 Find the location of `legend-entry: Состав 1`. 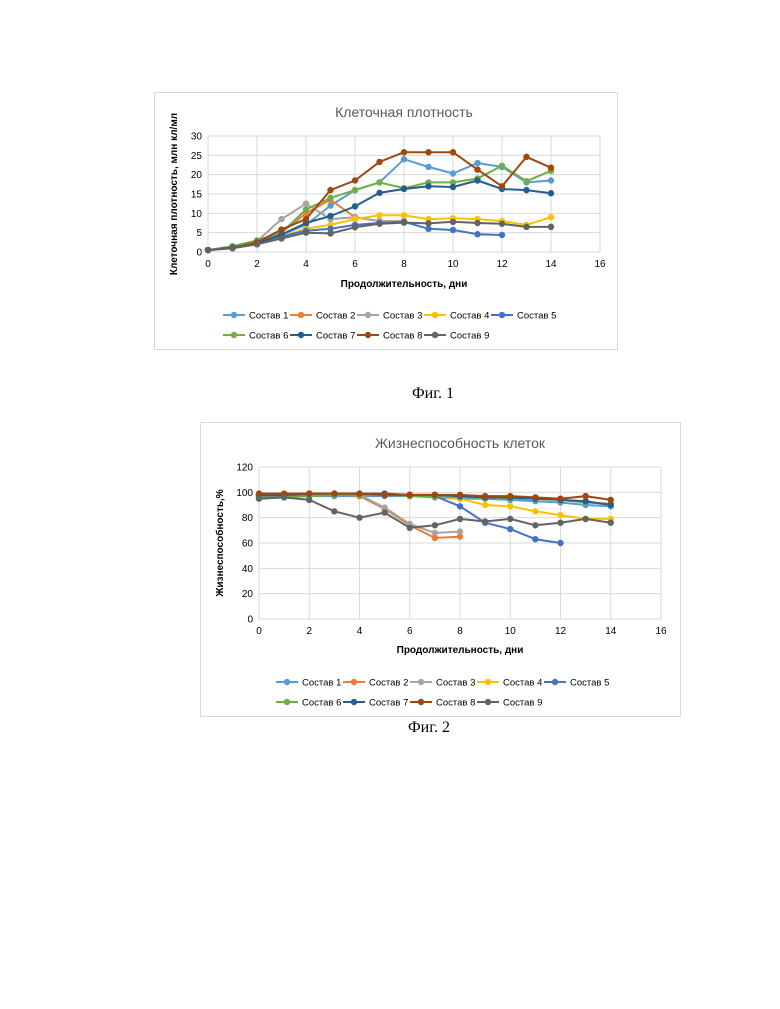

legend-entry: Состав 1 is located at coordinates (268, 316).